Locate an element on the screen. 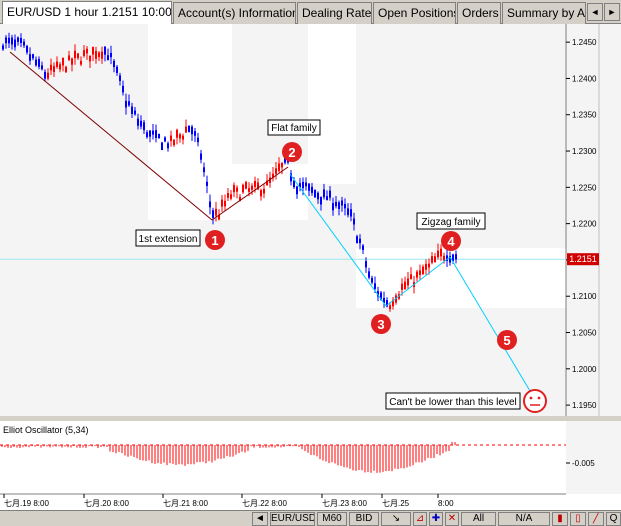  time-tick-label: 七月.25 is located at coordinates (396, 503).